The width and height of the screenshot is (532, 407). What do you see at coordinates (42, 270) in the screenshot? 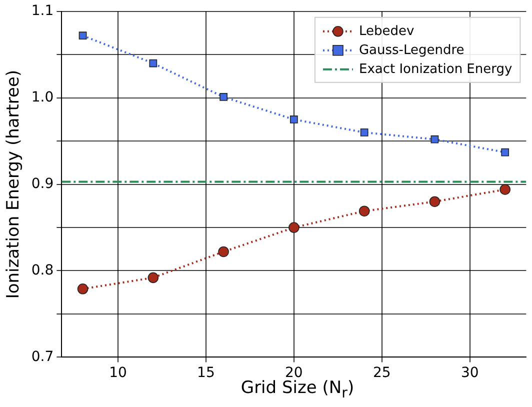
I see `y-tick-label: 0.8` at bounding box center [42, 270].